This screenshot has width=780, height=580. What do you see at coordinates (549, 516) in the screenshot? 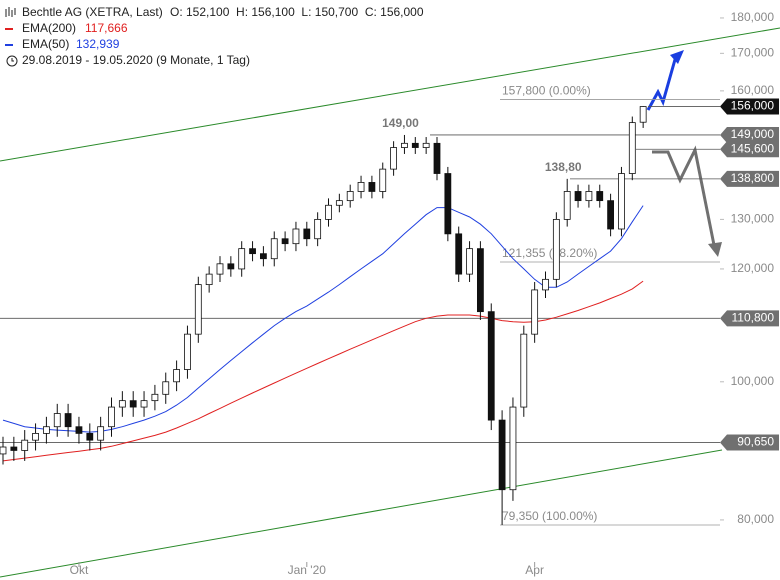
I see `fib-label: 79,350 (100.00%)` at bounding box center [549, 516].